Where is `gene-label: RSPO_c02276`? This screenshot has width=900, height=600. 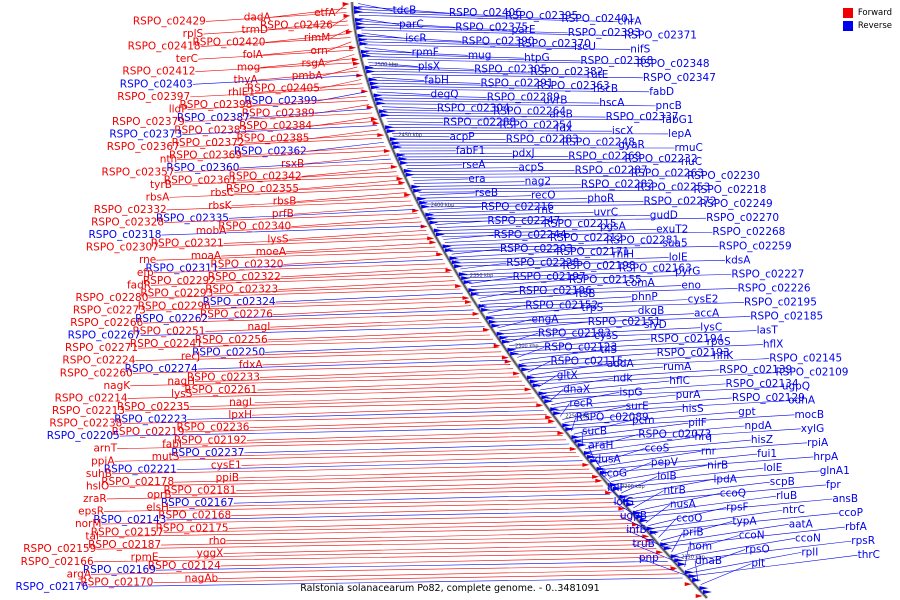
gene-label: RSPO_c02276 is located at coordinates (236, 315).